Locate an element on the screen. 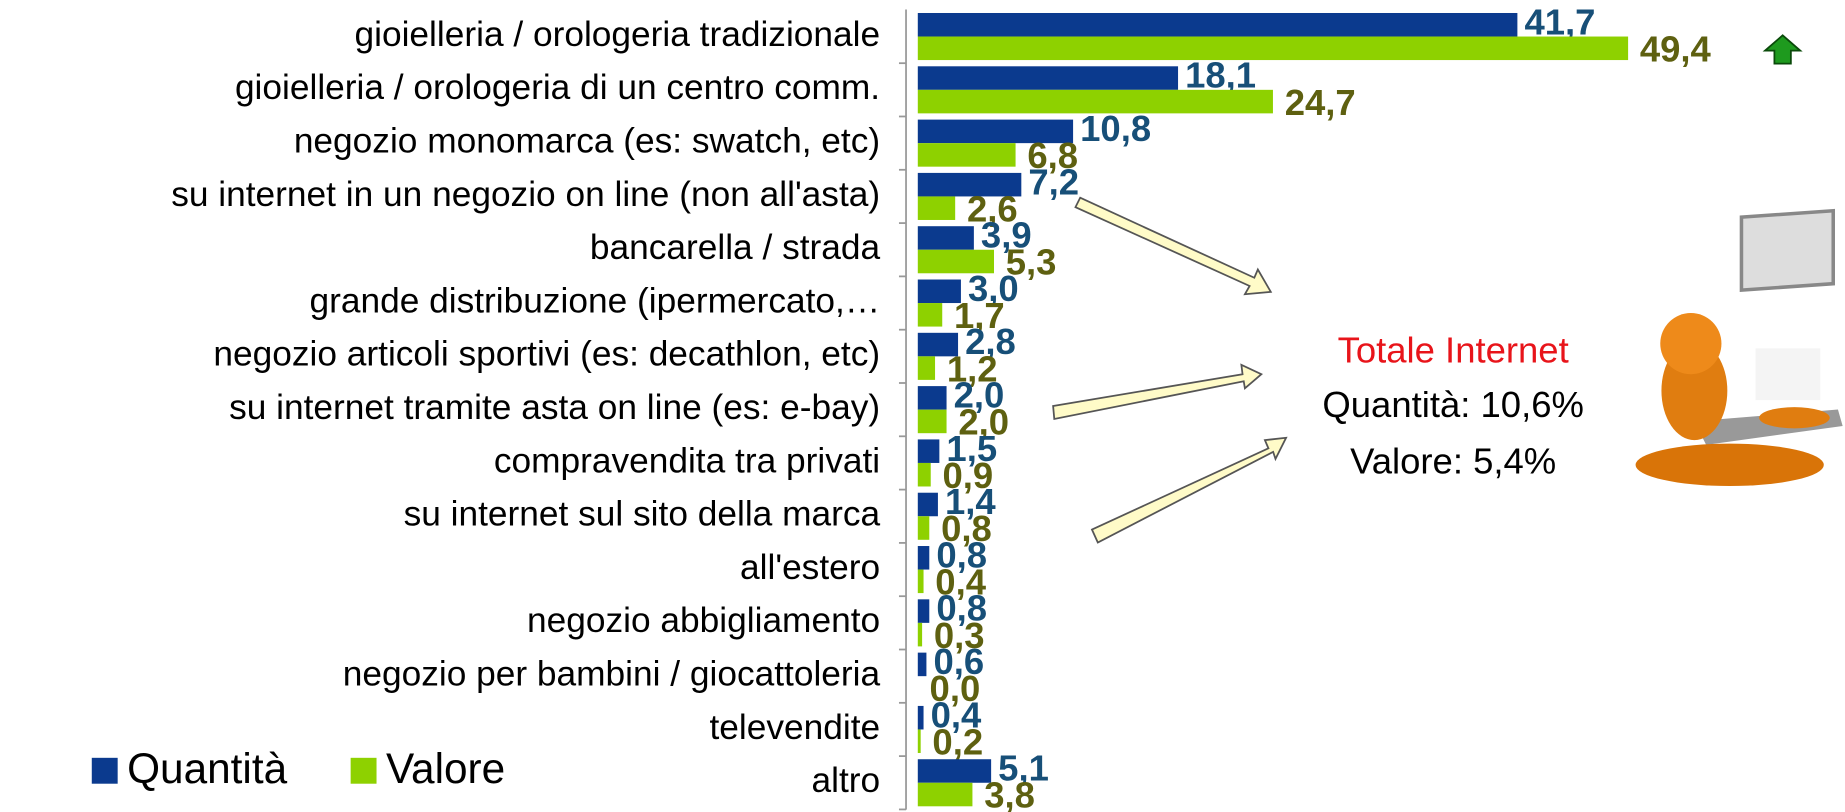 The image size is (1845, 812). value-label: 0,0 is located at coordinates (955, 688).